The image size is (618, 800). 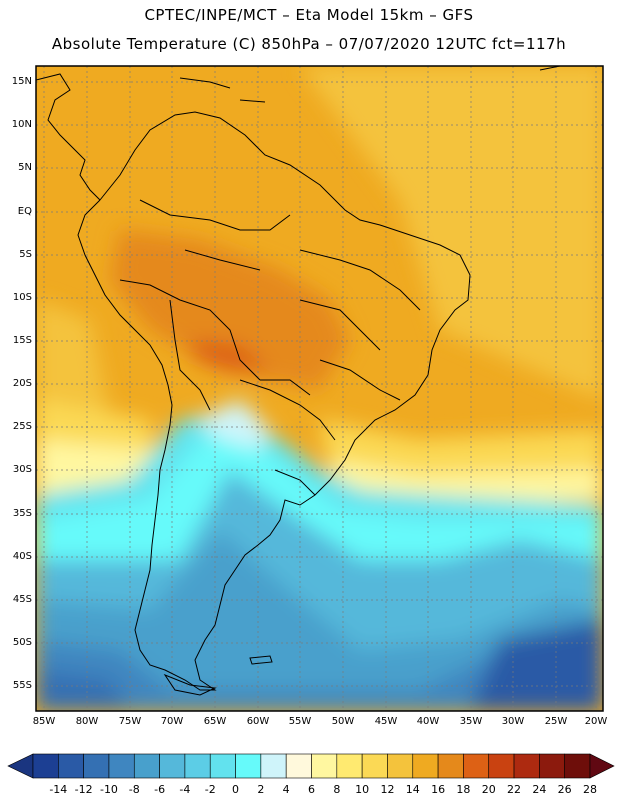 I want to click on colorbar-label: -8, so click(x=134, y=789).